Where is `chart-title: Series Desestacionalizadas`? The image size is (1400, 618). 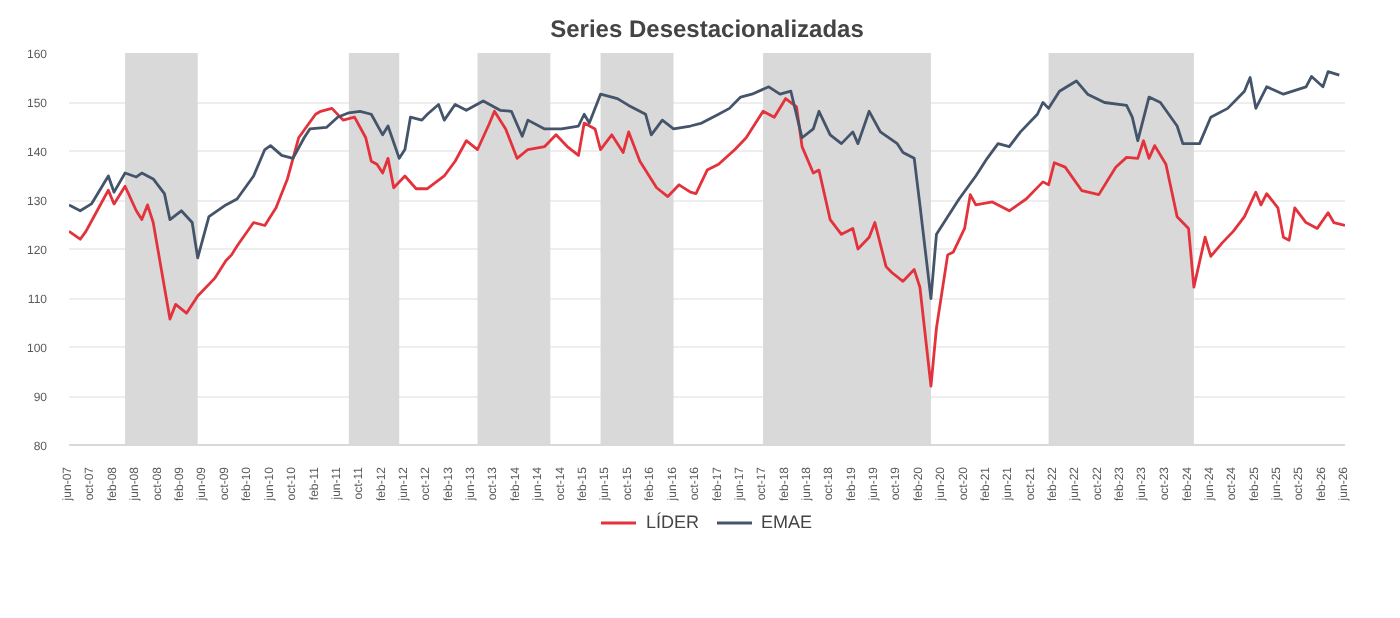 chart-title: Series Desestacionalizadas is located at coordinates (707, 29).